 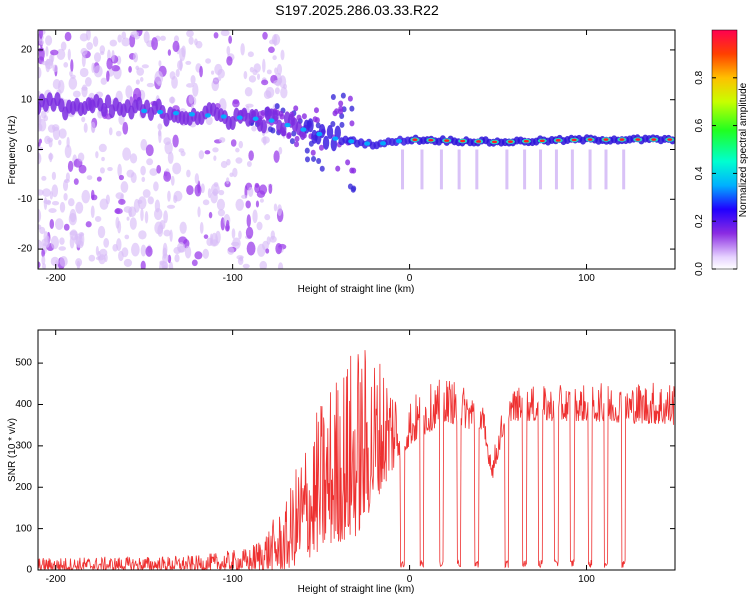 I want to click on colorbar-label: Normalized spectral amplitude, so click(x=743, y=149).